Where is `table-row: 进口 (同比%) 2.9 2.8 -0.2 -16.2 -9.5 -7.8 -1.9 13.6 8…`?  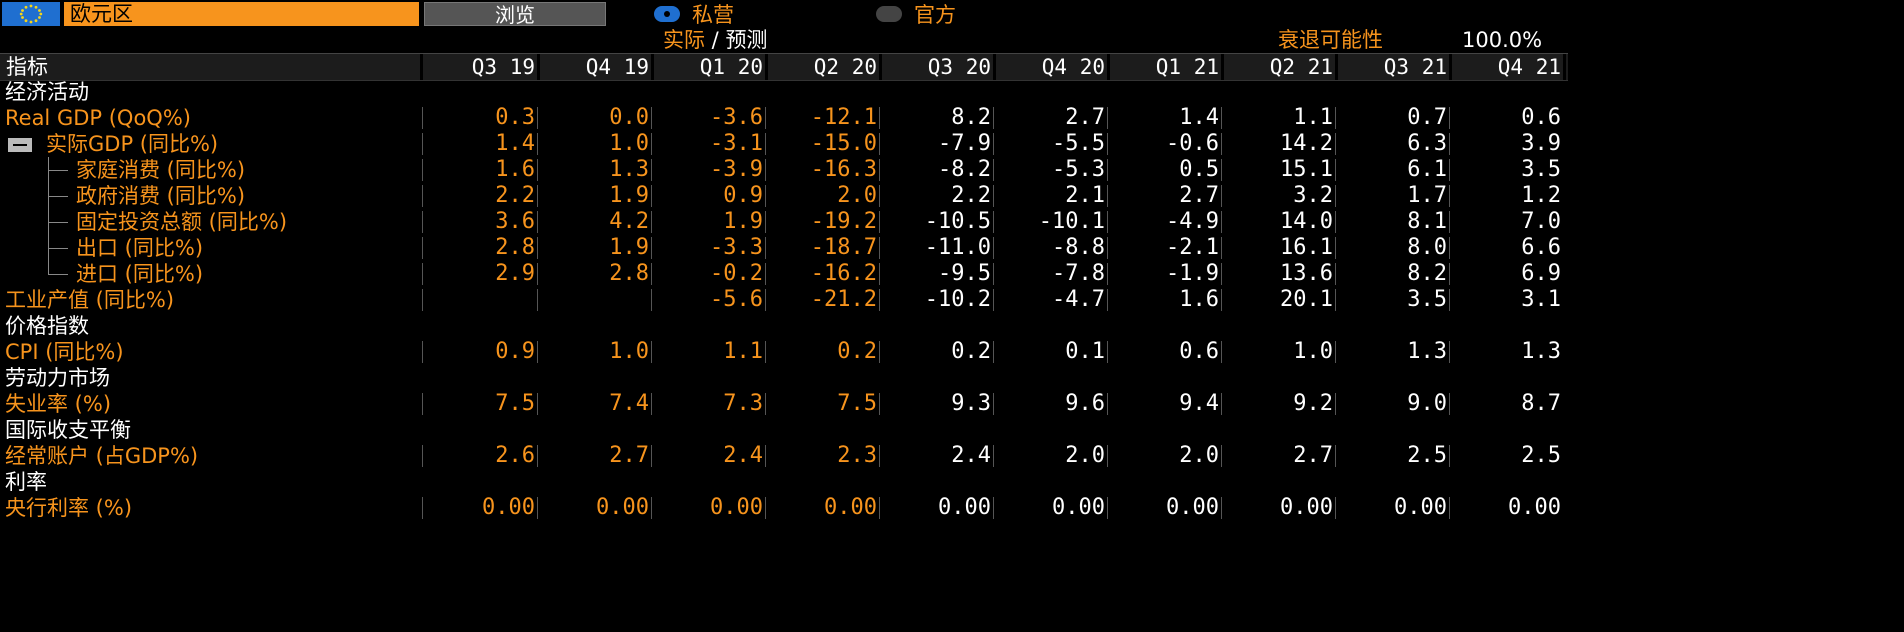 table-row: 进口 (同比%) 2.9 2.8 -0.2 -16.2 -9.5 -7.8 -1.9 13.6 8… is located at coordinates (784, 274).